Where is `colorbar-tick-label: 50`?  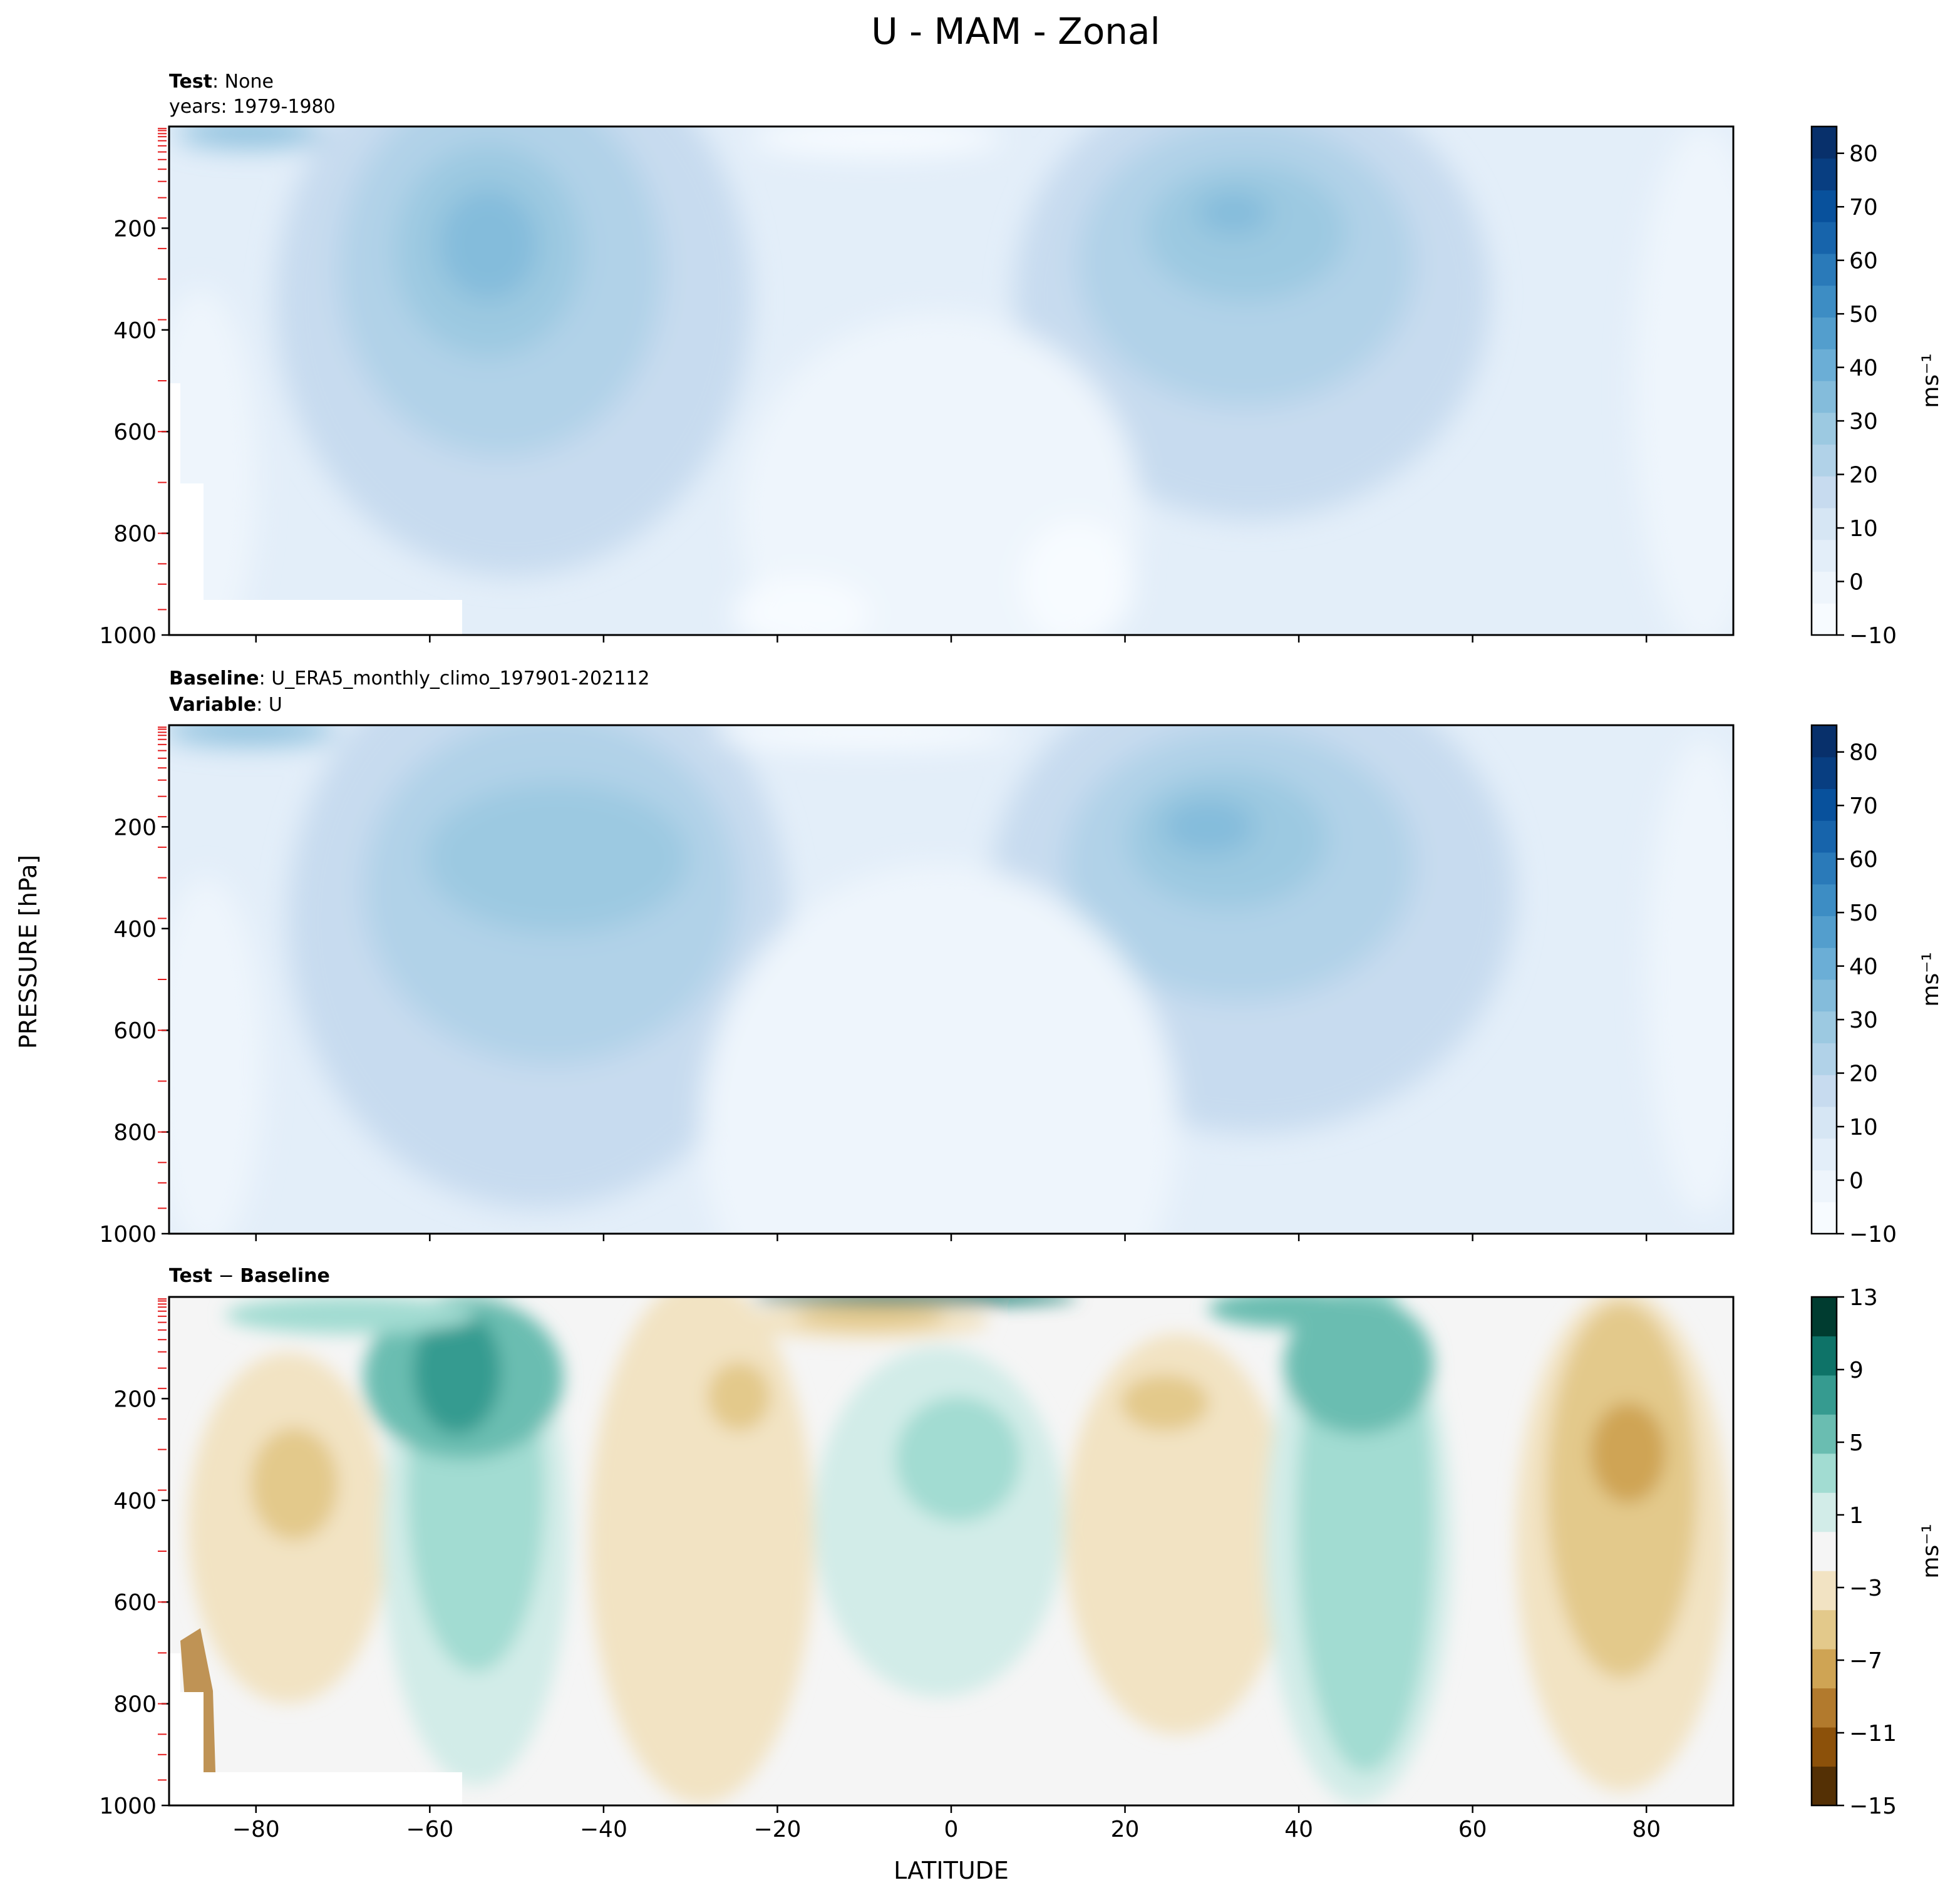 colorbar-tick-label: 50 is located at coordinates (1863, 315).